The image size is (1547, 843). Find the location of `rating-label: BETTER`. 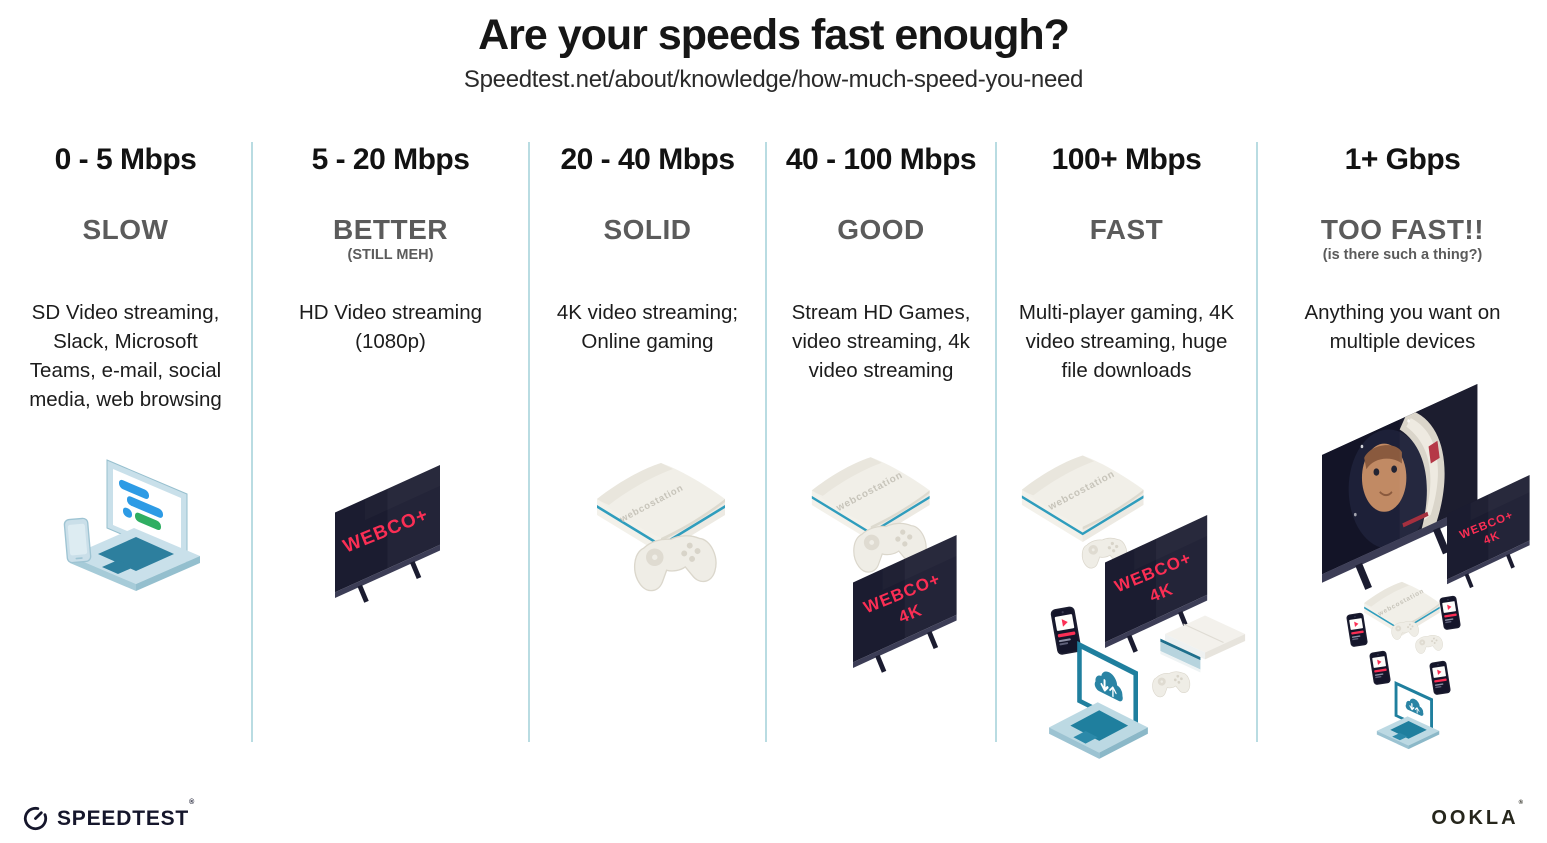

rating-label: BETTER is located at coordinates (390, 229).